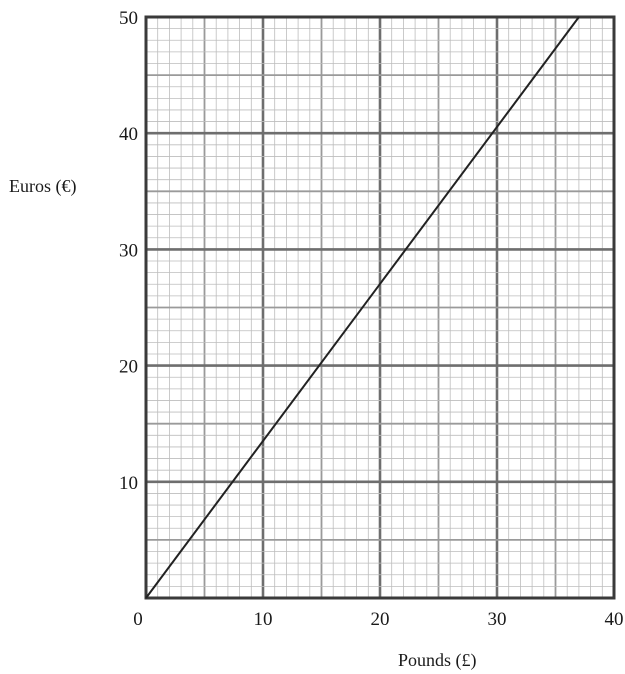  Describe the element at coordinates (128, 367) in the screenshot. I see `y-tick-label: 20` at that location.